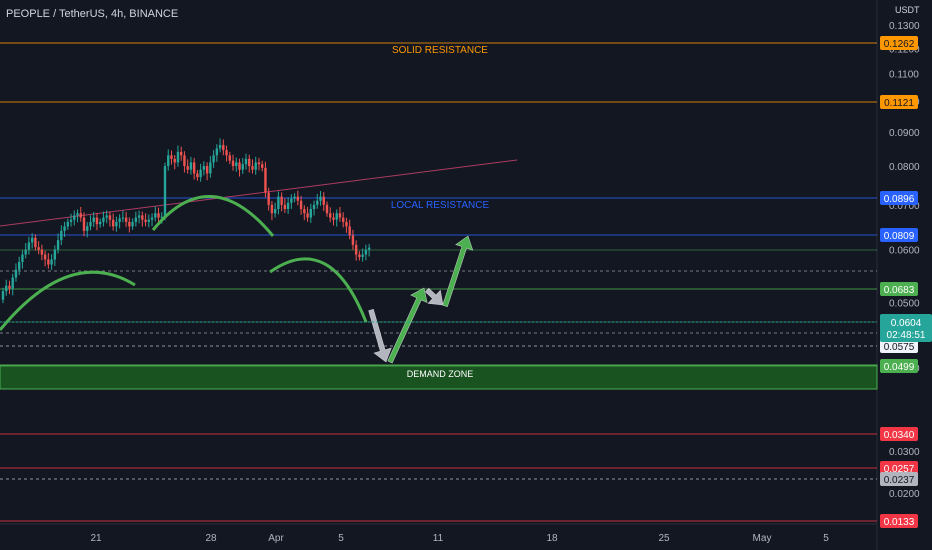  I want to click on price-badge: 0.0237, so click(899, 479).